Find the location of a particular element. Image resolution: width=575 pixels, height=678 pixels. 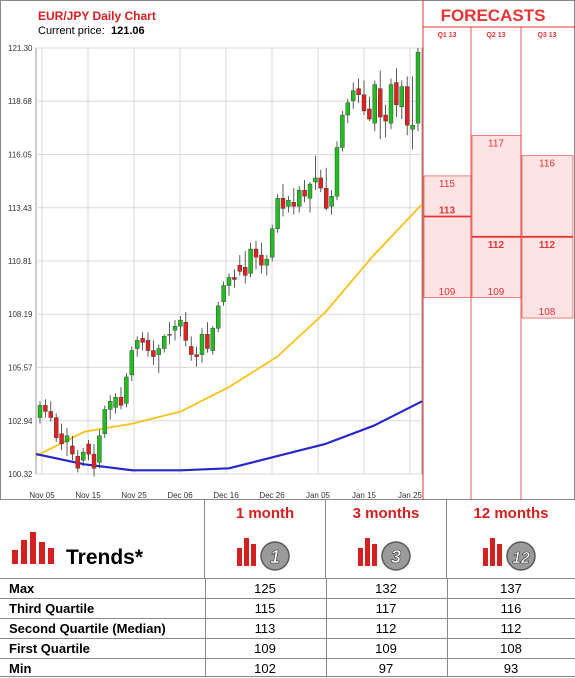

value-1-month: 125 is located at coordinates (265, 588).